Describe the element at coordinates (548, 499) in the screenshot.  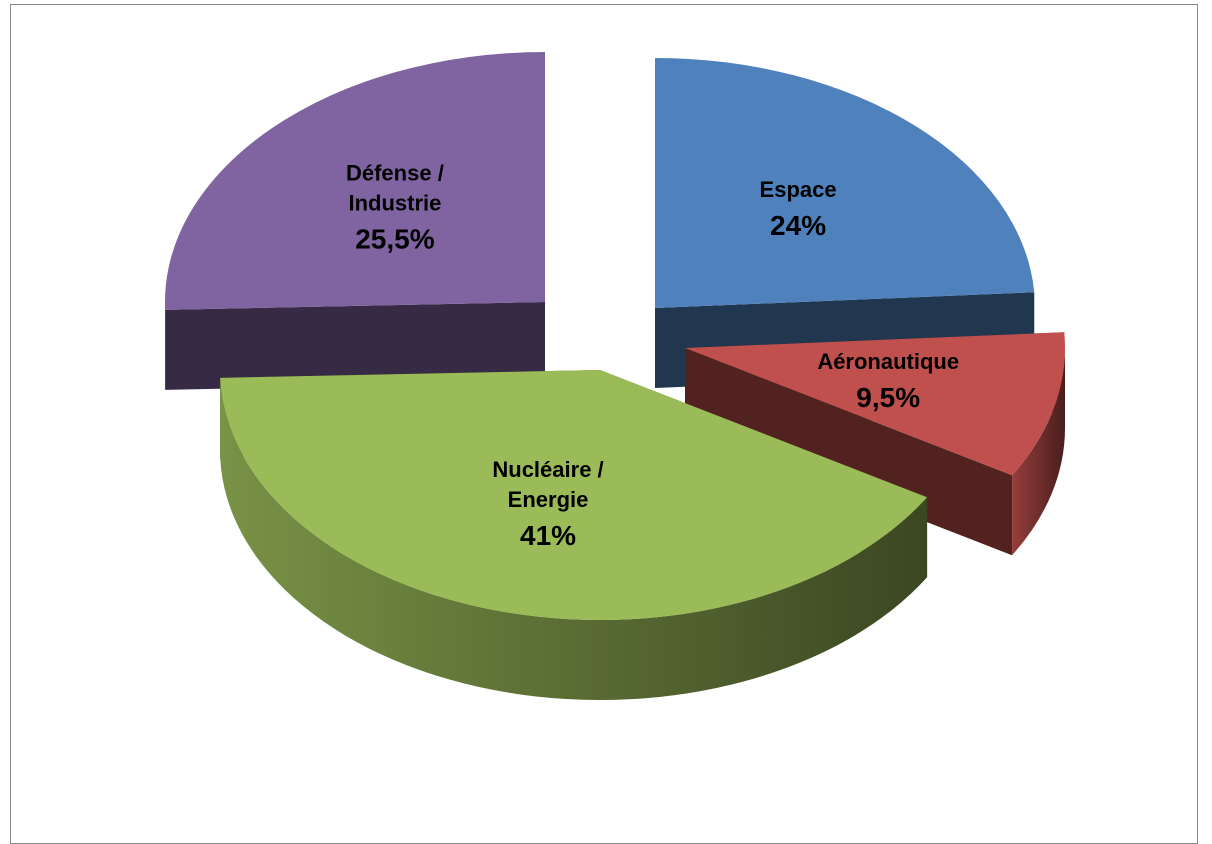
I see `slice-label-name: Energie` at that location.